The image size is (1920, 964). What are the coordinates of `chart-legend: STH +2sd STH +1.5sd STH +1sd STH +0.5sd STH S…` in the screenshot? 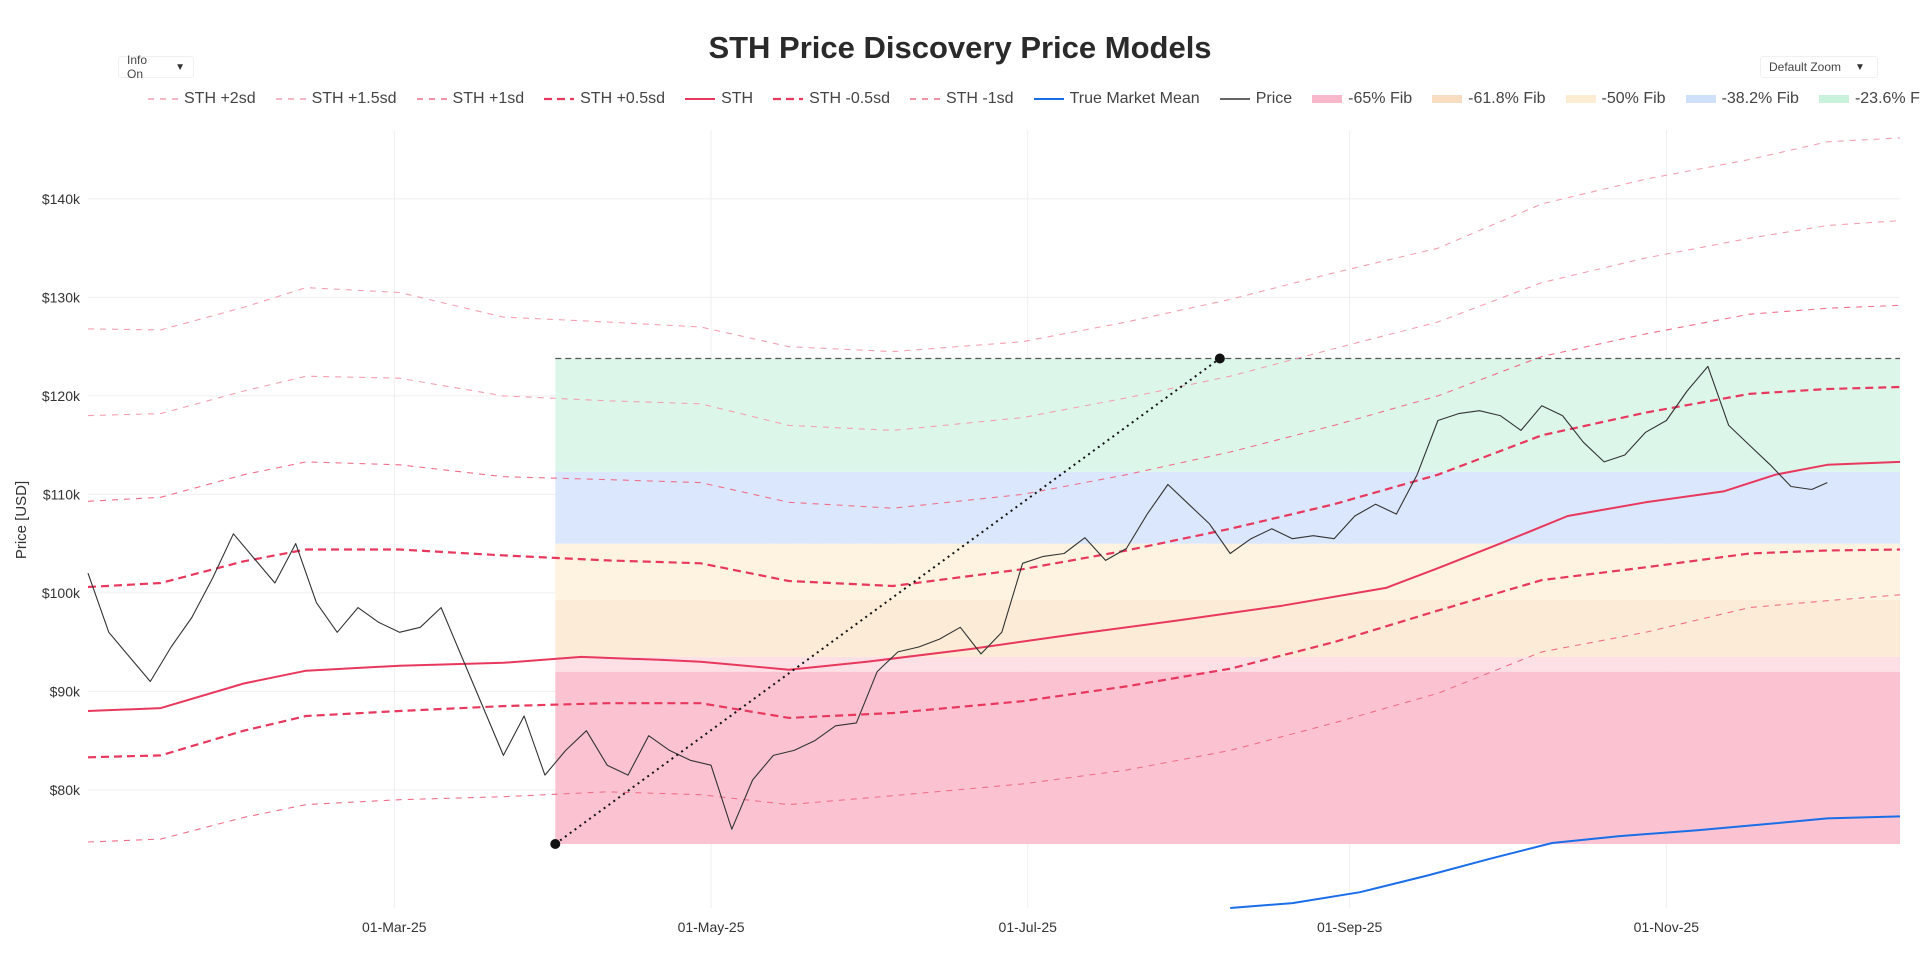 It's located at (1034, 99).